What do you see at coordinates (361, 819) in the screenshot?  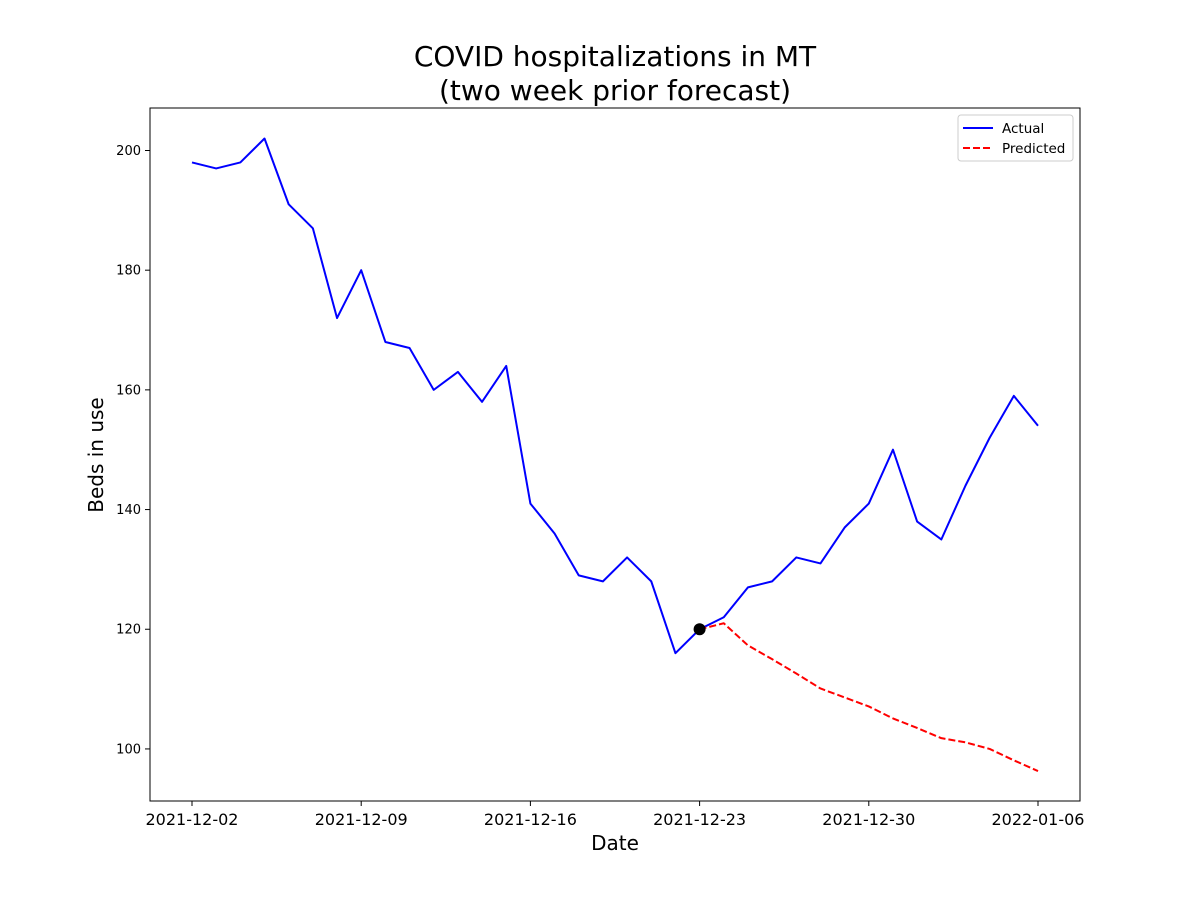 I see `x-tick-label: 2021-12-09` at bounding box center [361, 819].